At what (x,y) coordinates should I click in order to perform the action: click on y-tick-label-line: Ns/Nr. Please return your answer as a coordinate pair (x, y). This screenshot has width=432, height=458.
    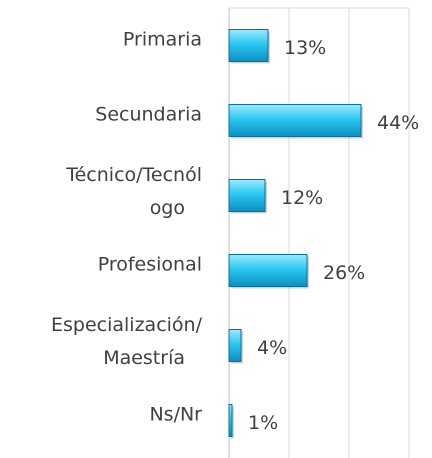
    Looking at the image, I should click on (175, 414).